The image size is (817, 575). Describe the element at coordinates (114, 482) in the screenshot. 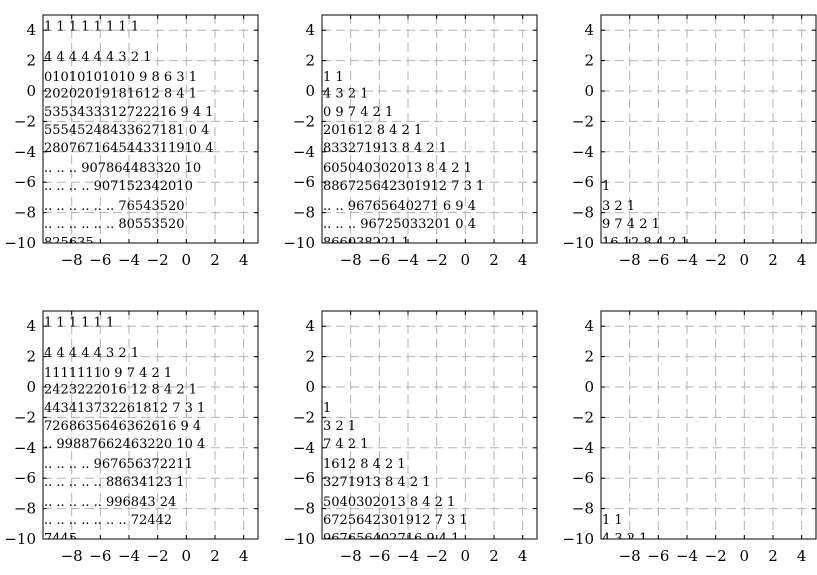

I see `cell-row-label: .. .. .. .. .. 88634123 1` at that location.